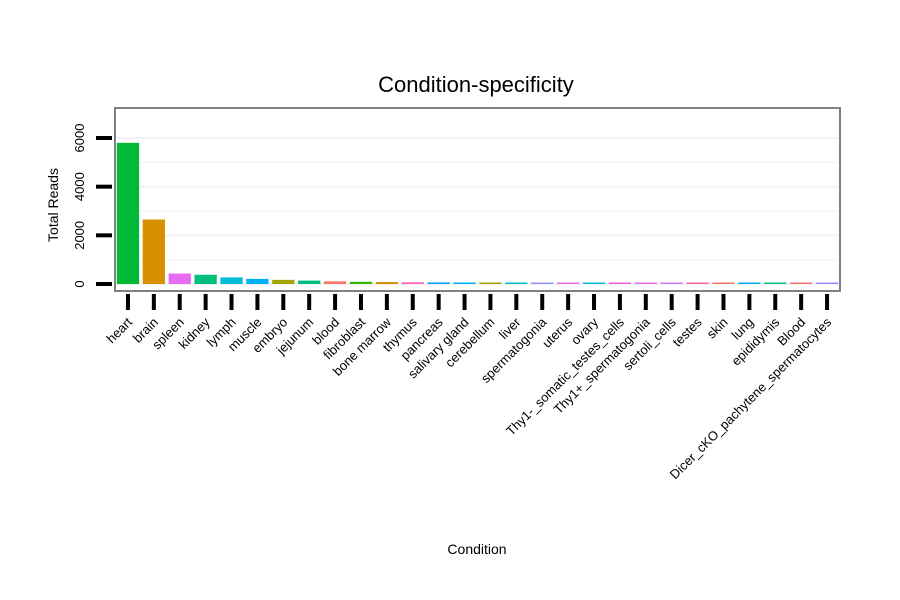 The image size is (900, 600). I want to click on y-axis-label: Total Reads, so click(53, 205).